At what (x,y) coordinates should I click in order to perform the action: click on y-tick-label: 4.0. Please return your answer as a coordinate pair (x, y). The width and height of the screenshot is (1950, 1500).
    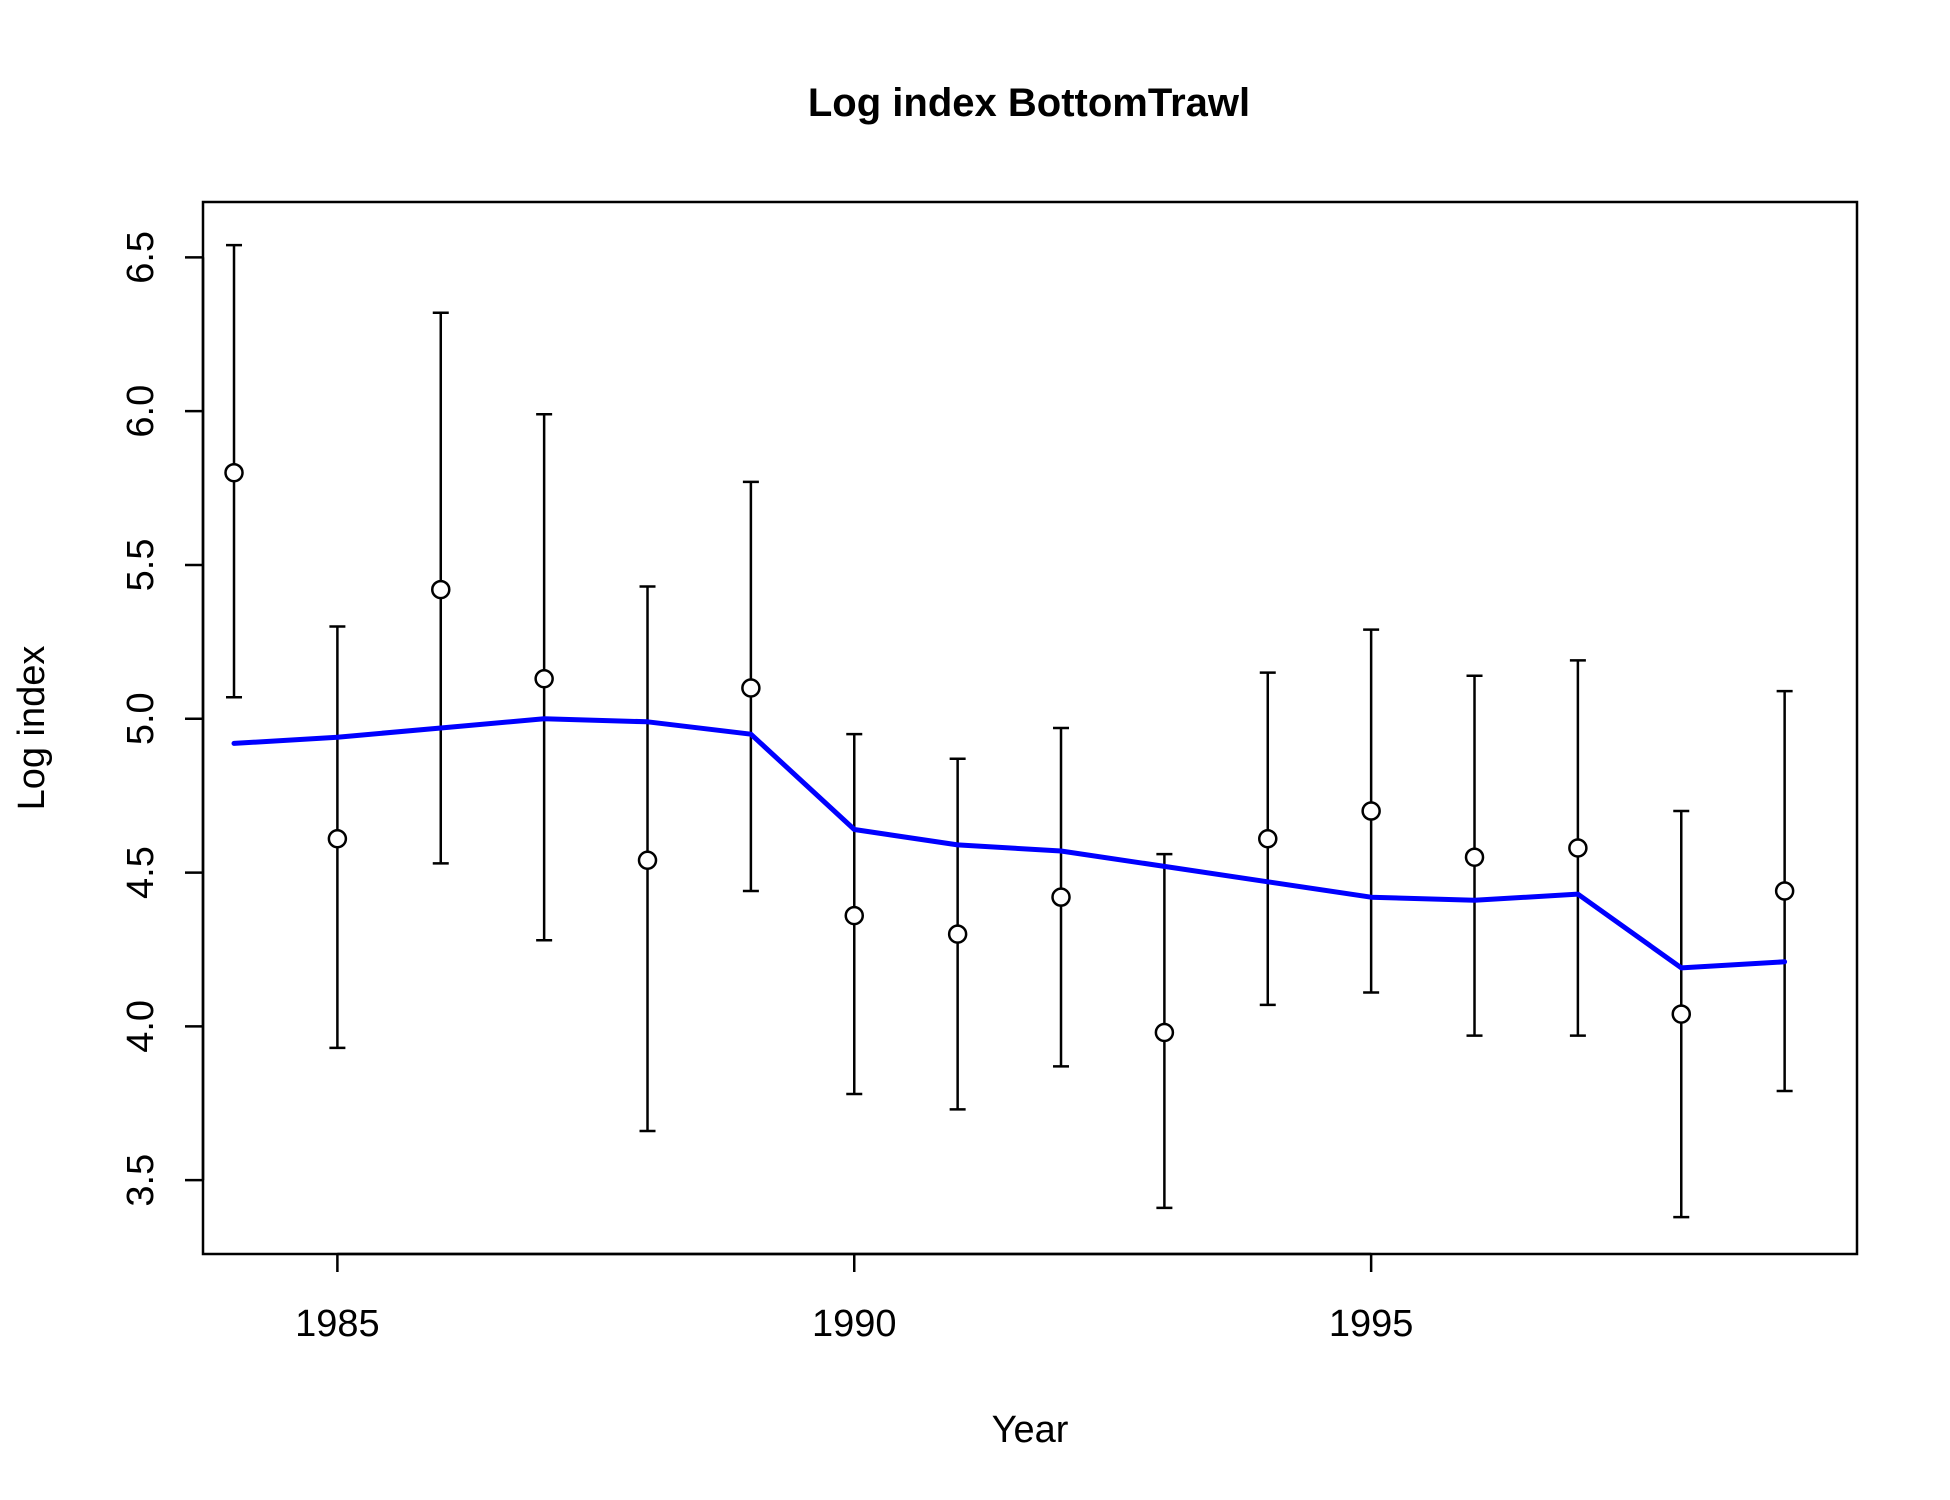
    Looking at the image, I should click on (141, 1026).